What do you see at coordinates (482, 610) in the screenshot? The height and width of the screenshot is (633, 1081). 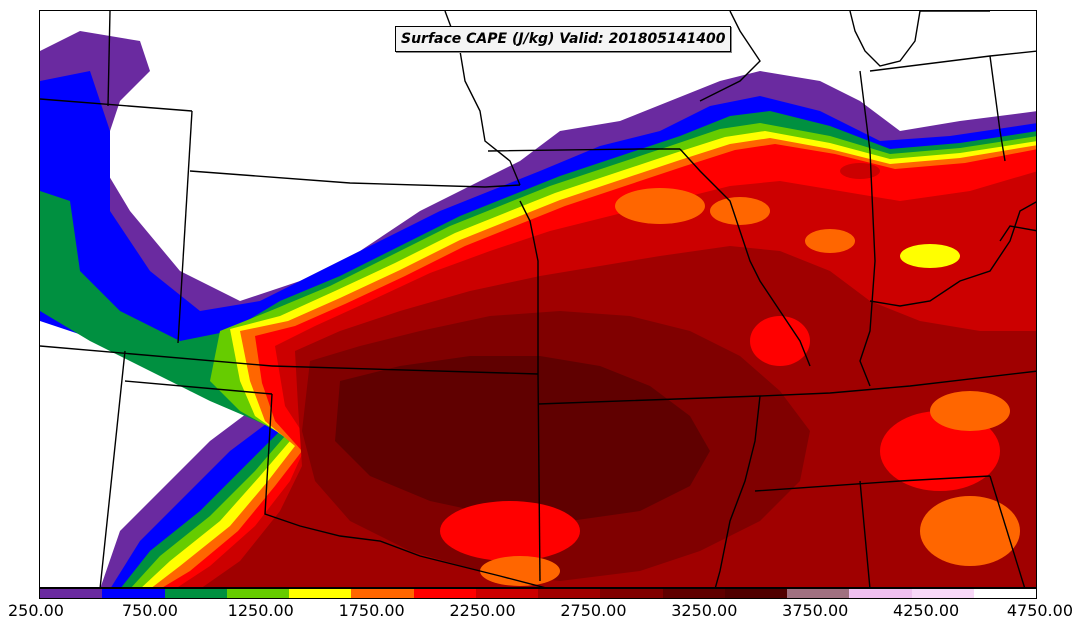 I see `colorbar-tick-label: 2250.00` at bounding box center [482, 610].